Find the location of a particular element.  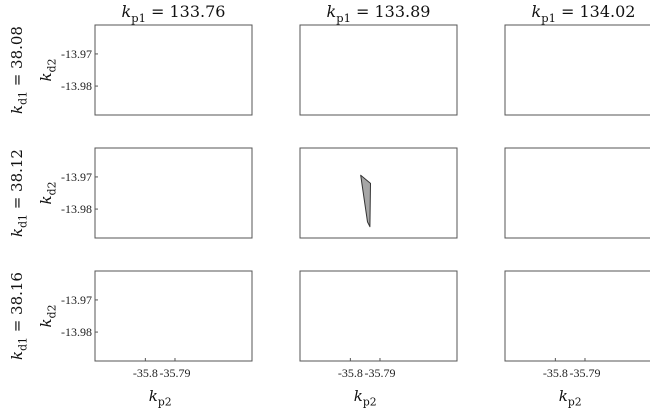

x-axis-label-col-0-sub: p2 is located at coordinates (165, 402).